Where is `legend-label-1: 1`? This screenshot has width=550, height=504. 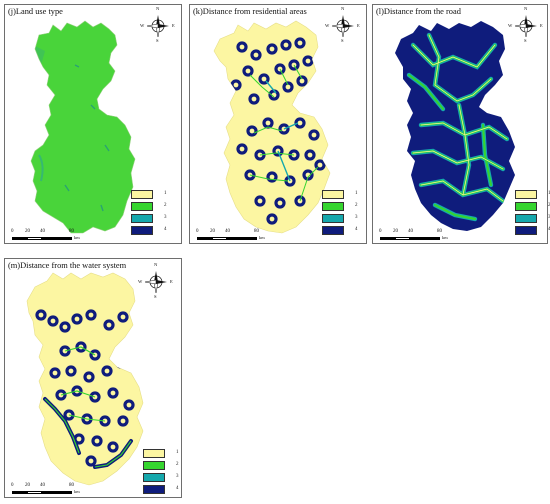
legend-label-1: 1 is located at coordinates (165, 193).